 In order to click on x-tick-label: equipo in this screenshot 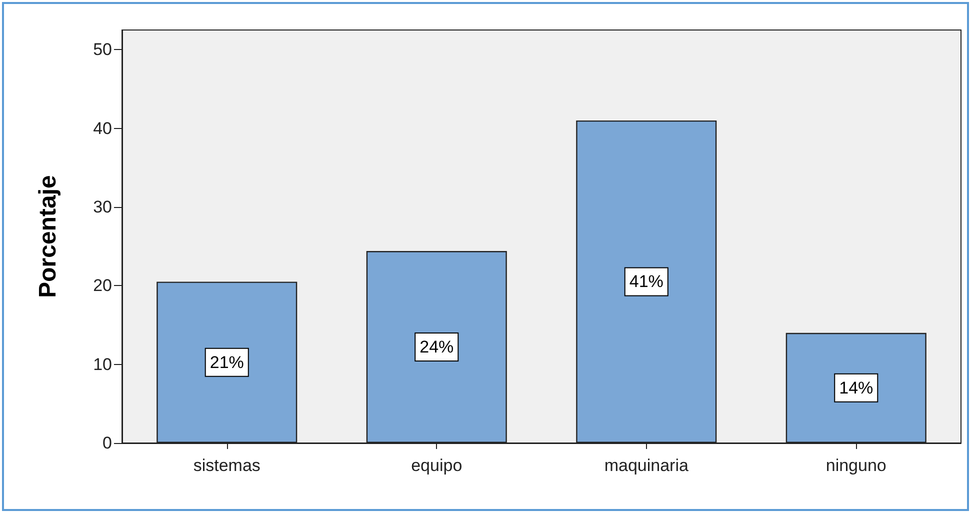, I will do `click(436, 465)`.